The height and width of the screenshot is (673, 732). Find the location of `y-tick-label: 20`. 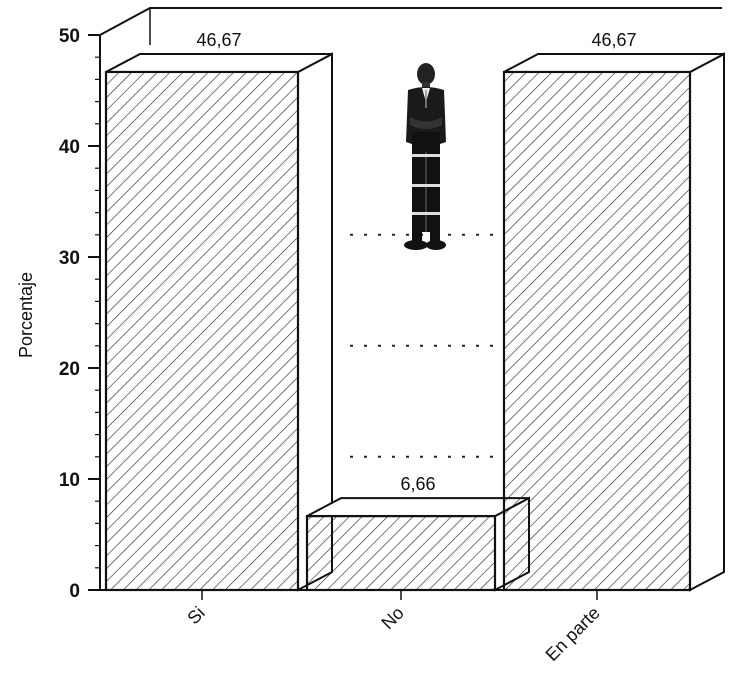

y-tick-label: 20 is located at coordinates (69, 369).